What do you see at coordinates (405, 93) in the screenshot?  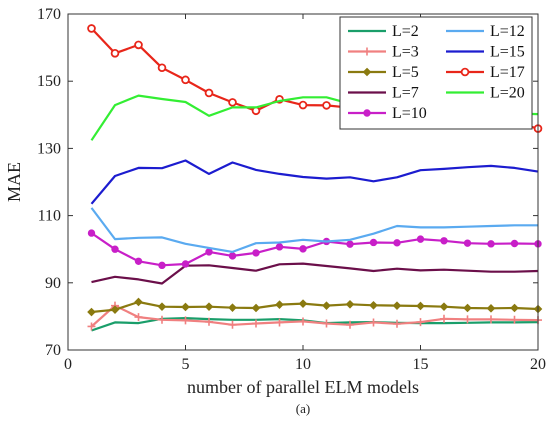 I see `legend-label: L=7` at bounding box center [405, 93].